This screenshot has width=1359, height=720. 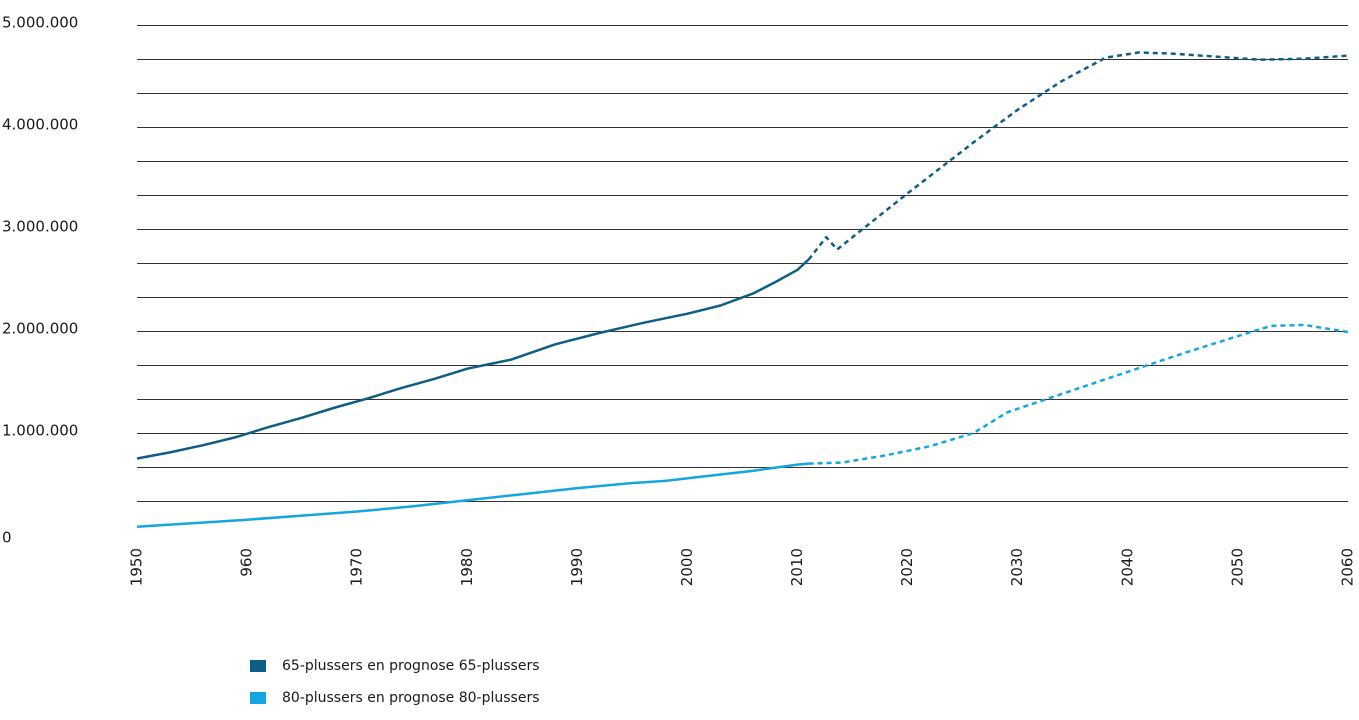 What do you see at coordinates (40, 329) in the screenshot?
I see `y-tick-label: 2.000.000` at bounding box center [40, 329].